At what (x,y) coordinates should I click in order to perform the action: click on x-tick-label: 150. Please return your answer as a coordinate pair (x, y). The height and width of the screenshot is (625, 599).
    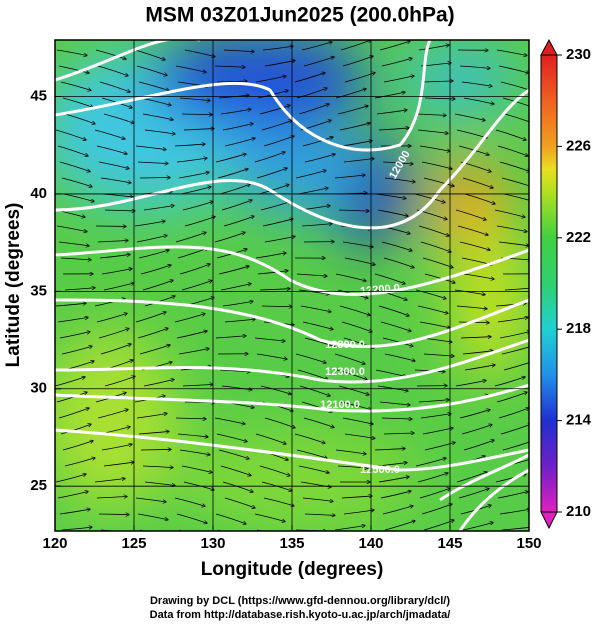
    Looking at the image, I should click on (528, 543).